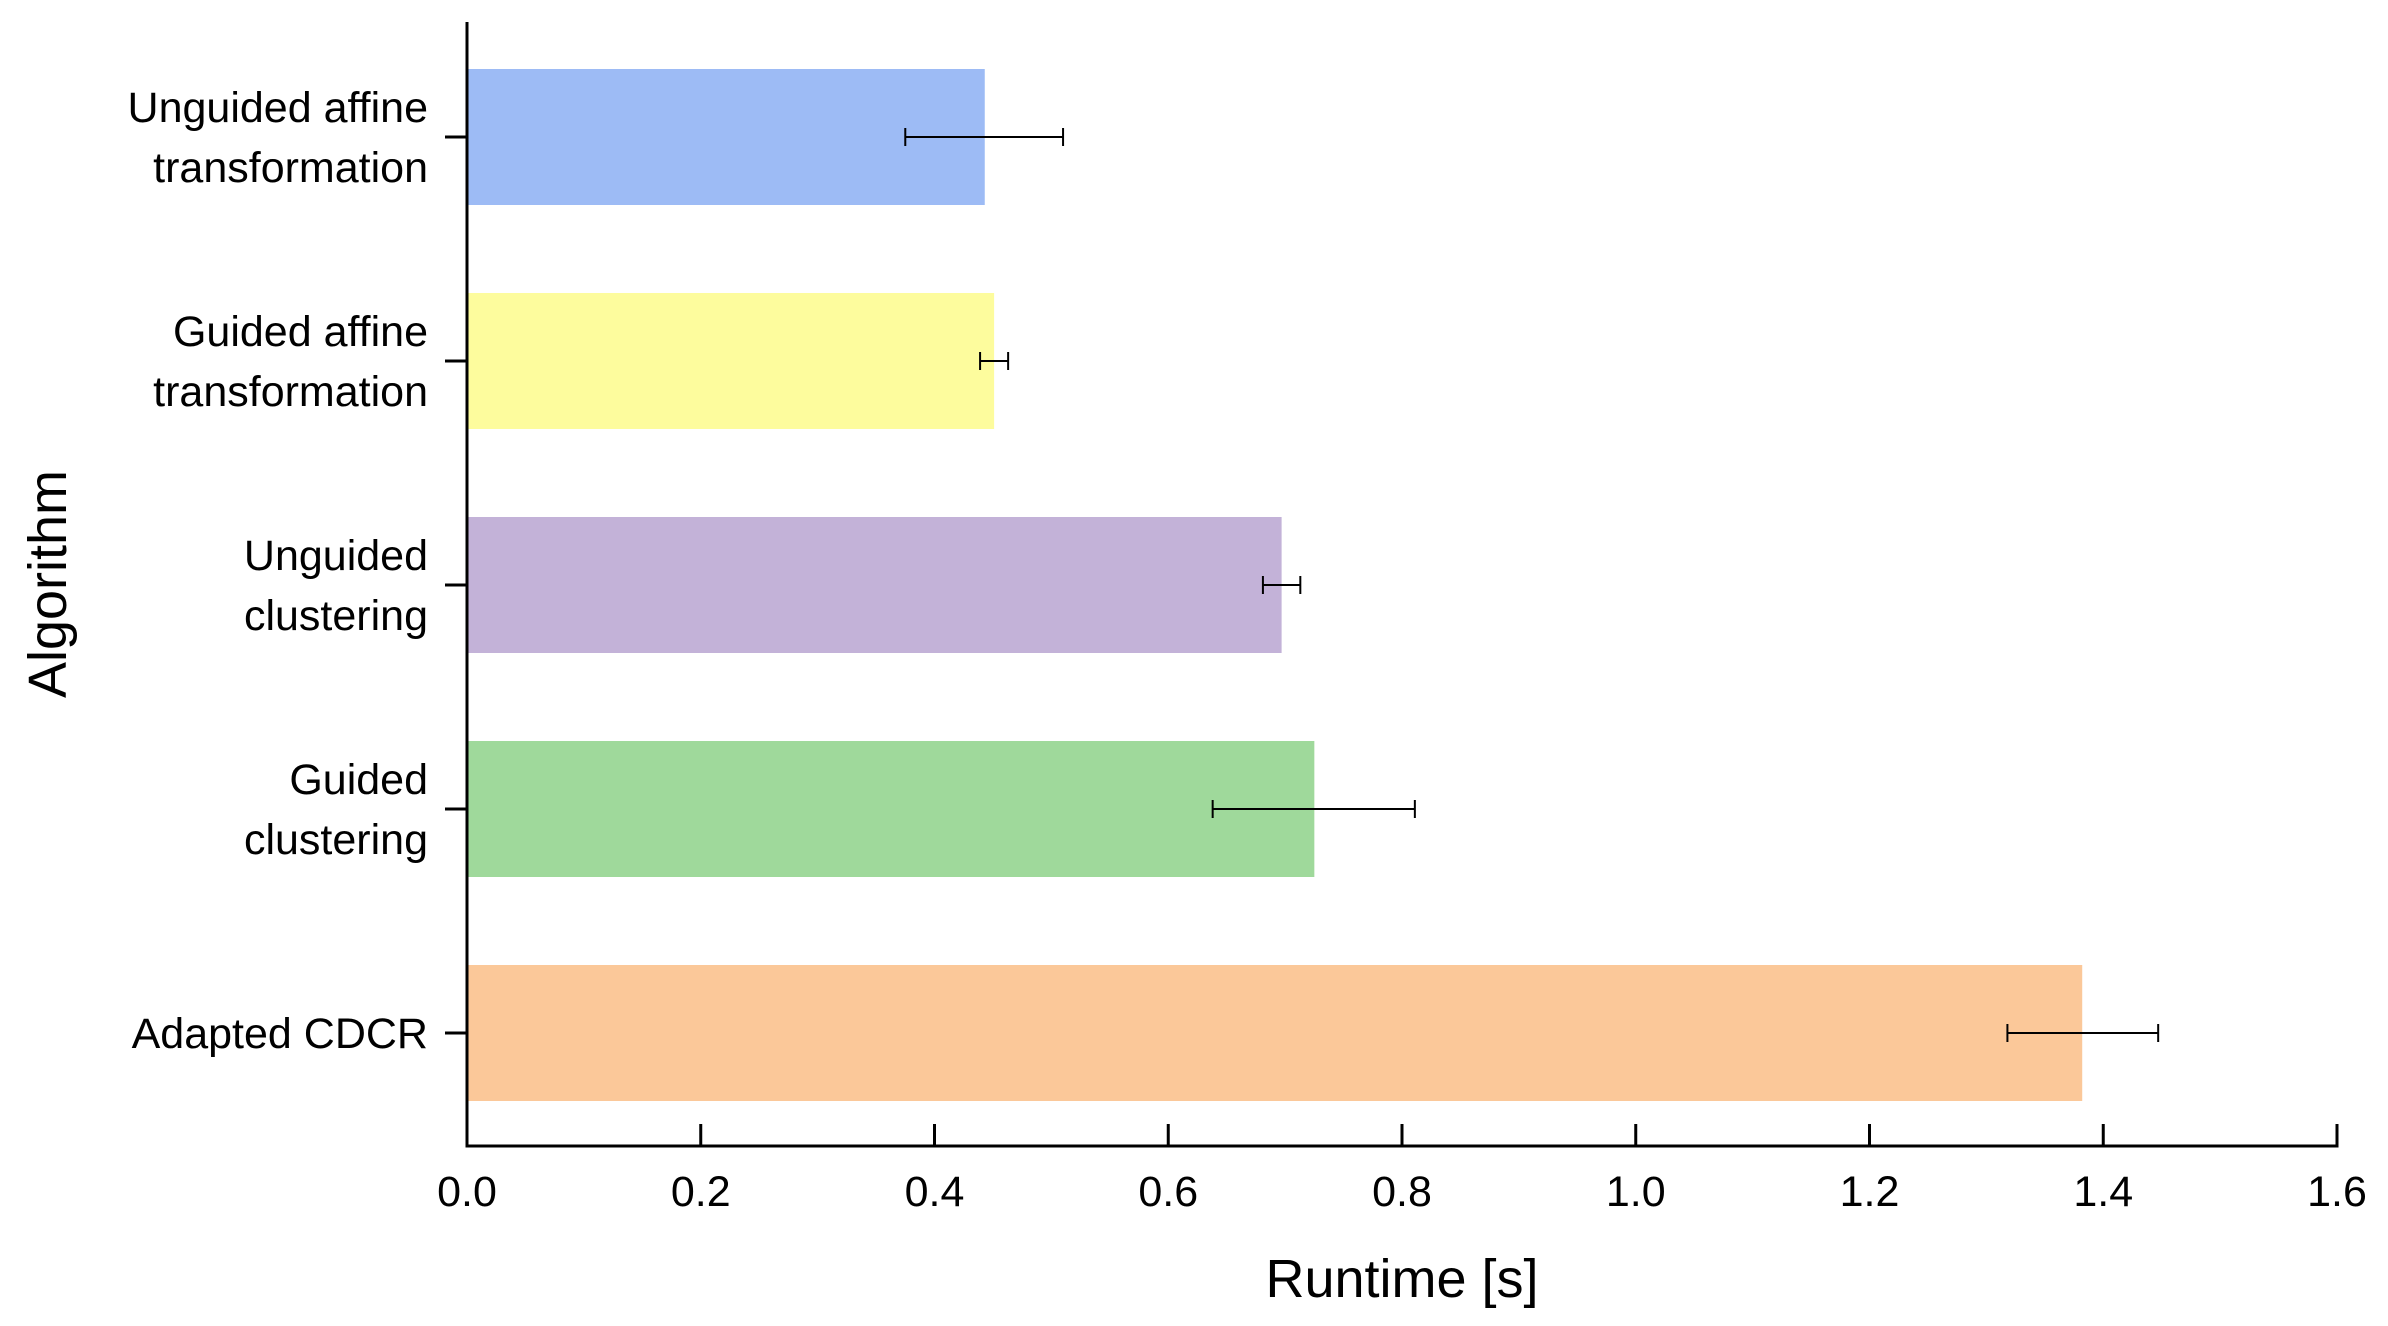  What do you see at coordinates (278, 108) in the screenshot?
I see `category-label-line: Unguided affine` at bounding box center [278, 108].